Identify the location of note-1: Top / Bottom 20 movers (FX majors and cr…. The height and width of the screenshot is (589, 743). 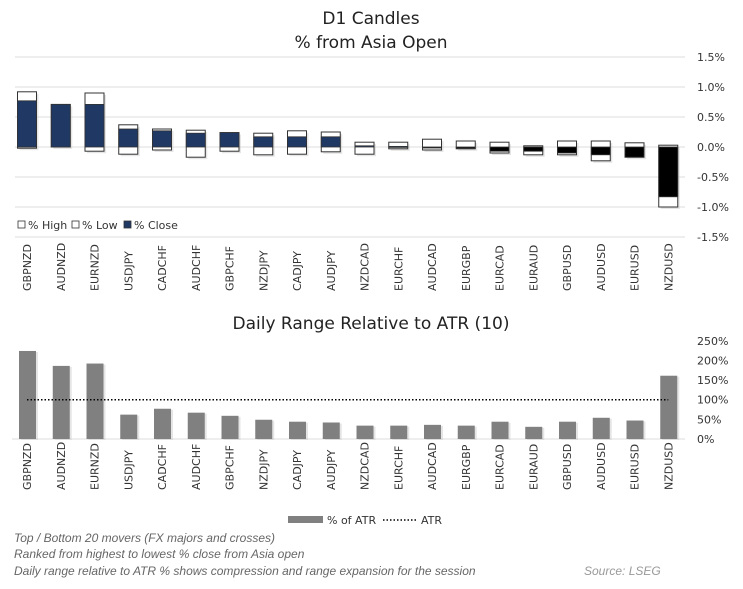
(144, 538).